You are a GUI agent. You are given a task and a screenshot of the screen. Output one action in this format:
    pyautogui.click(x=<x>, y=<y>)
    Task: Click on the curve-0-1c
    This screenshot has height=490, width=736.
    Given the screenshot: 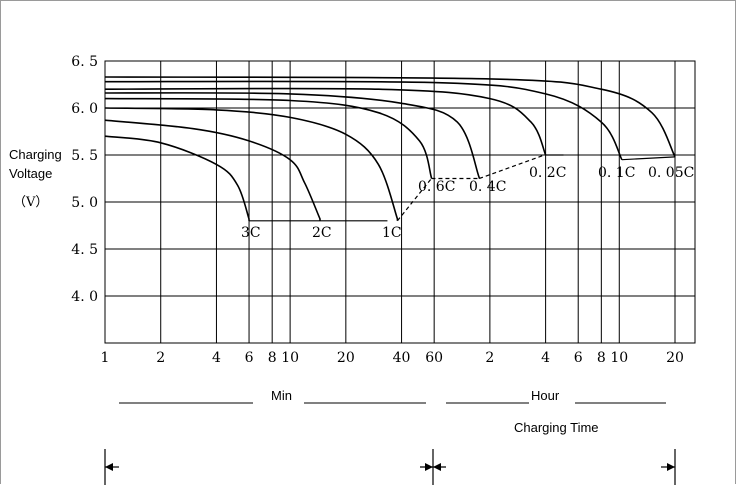 What is the action you would take?
    pyautogui.click(x=363, y=120)
    